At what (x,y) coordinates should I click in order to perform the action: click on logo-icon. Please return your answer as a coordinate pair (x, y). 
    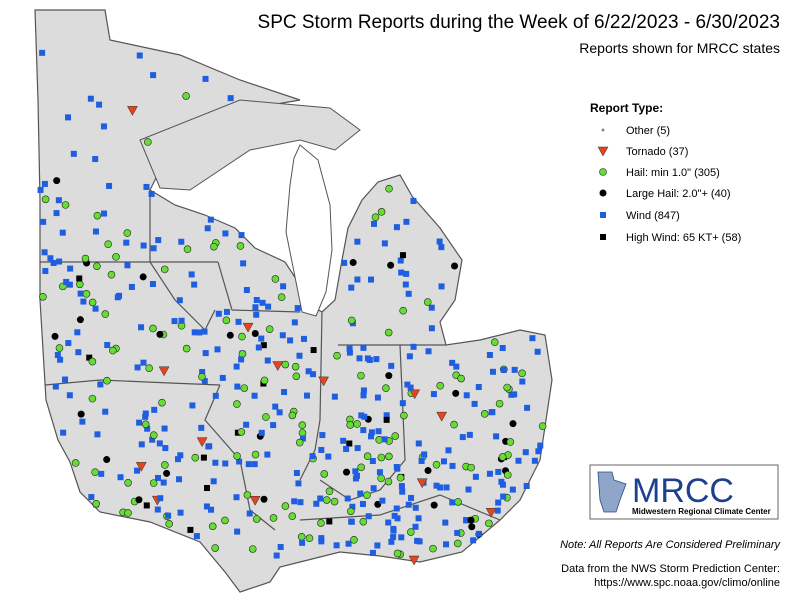
    Looking at the image, I should click on (612, 492).